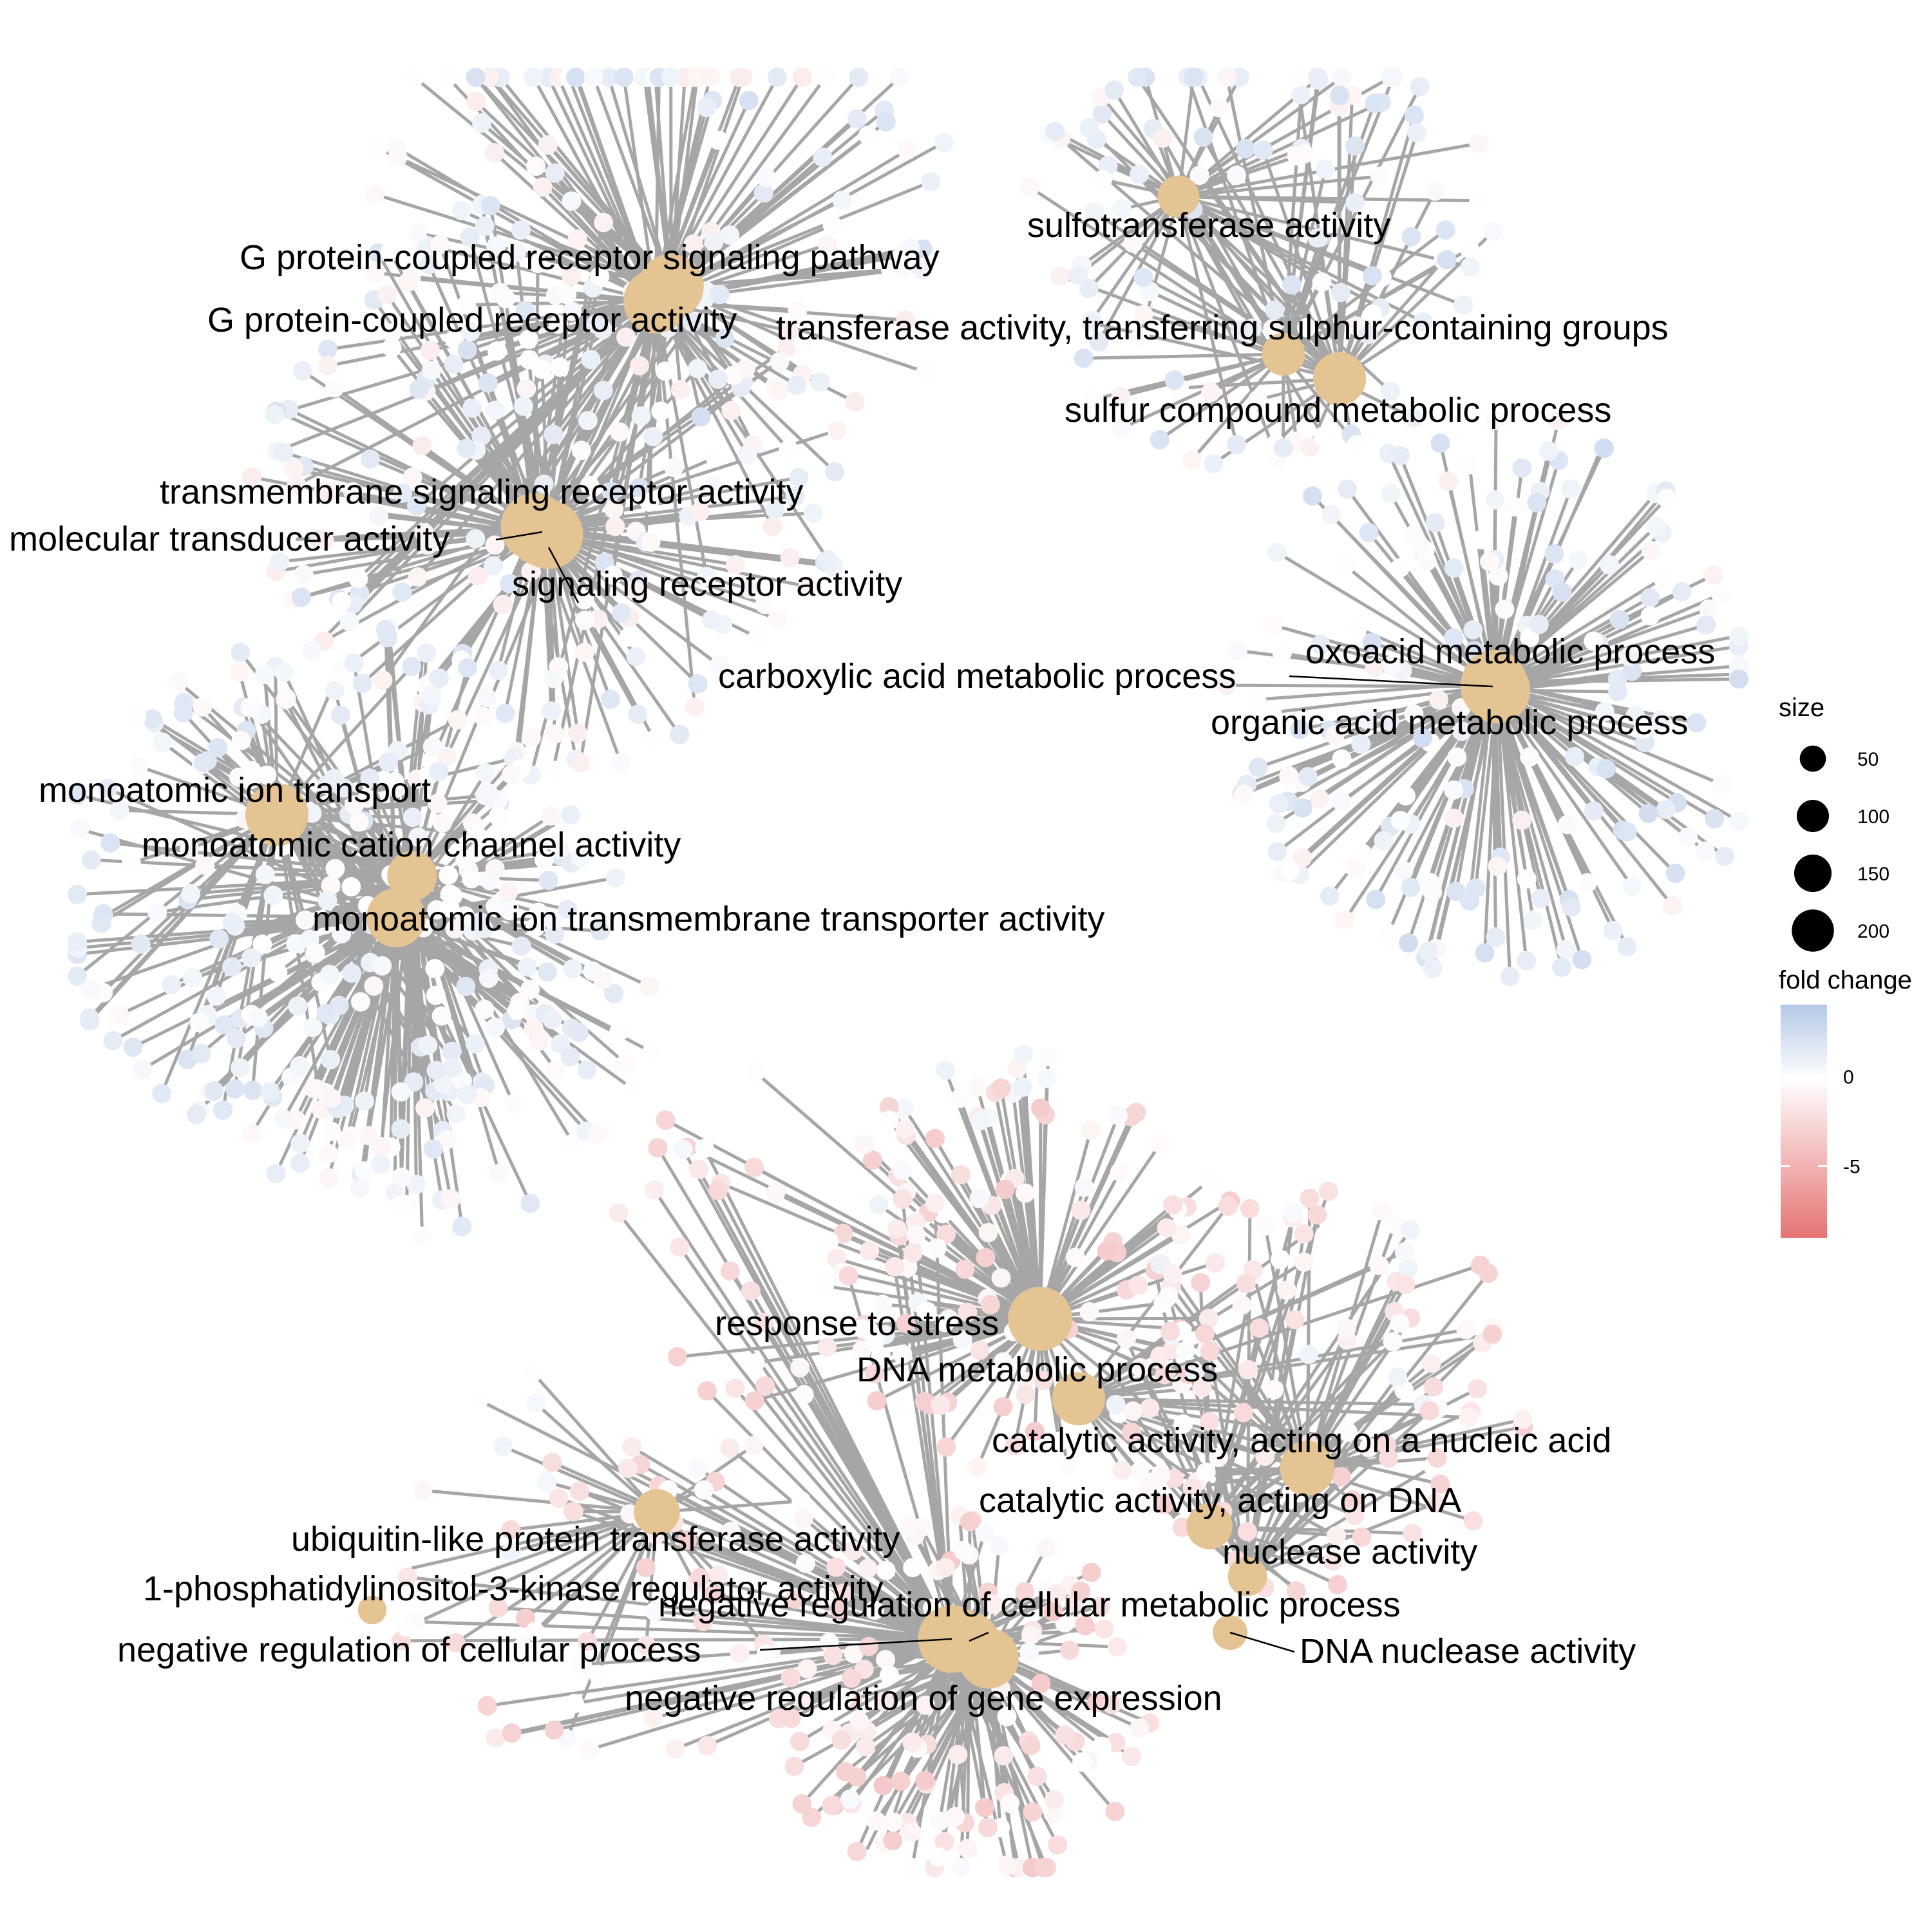  Describe the element at coordinates (1845, 966) in the screenshot. I see `legend: size 50 100 150 200 fold change 0 -5` at that location.